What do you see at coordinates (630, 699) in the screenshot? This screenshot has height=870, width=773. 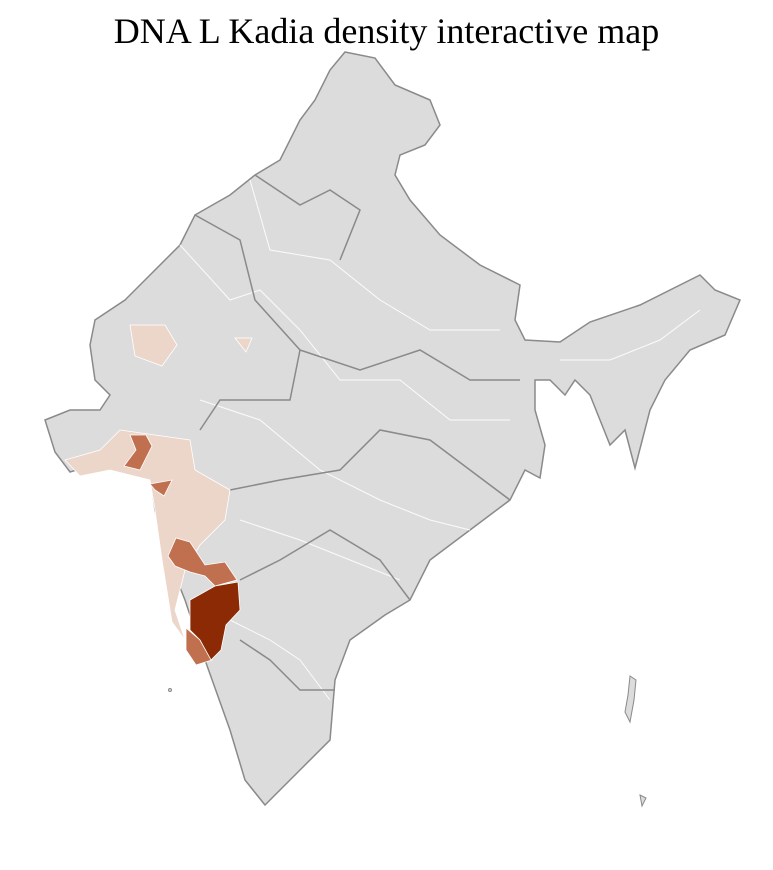 I see `andaman-islands` at bounding box center [630, 699].